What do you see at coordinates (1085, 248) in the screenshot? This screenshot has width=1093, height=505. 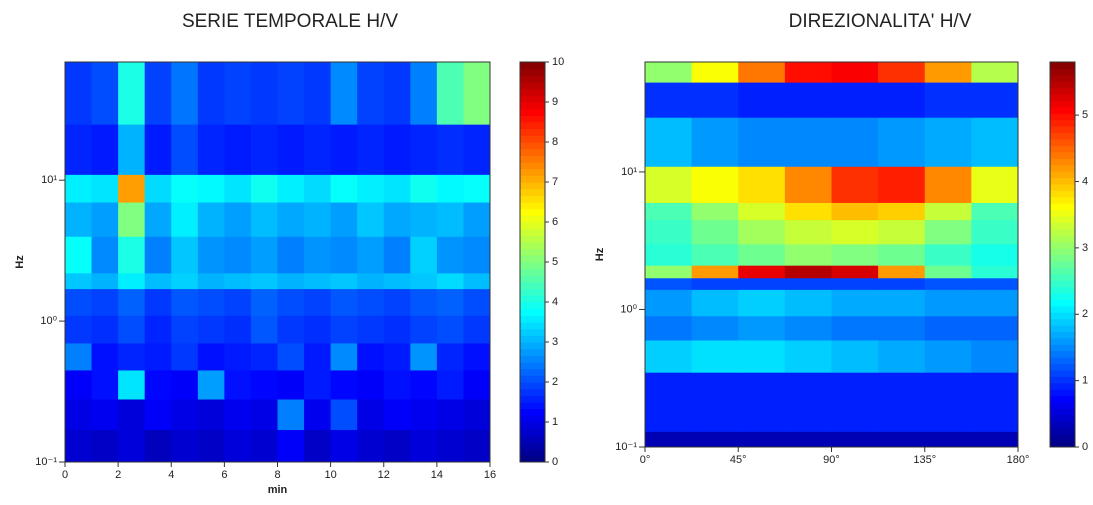 I see `colorbar-tick-label: 3` at bounding box center [1085, 248].